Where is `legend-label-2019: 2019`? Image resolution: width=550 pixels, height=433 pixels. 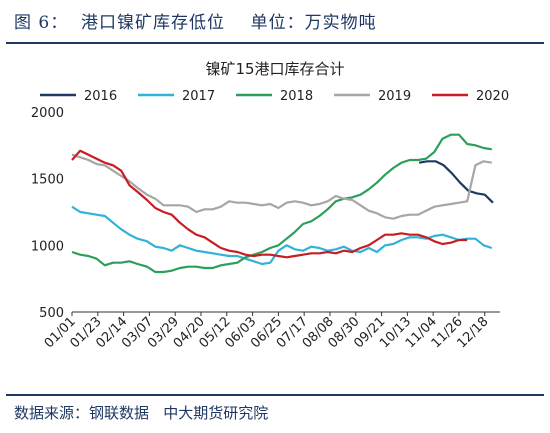 legend-label-2019: 2019 is located at coordinates (394, 96).